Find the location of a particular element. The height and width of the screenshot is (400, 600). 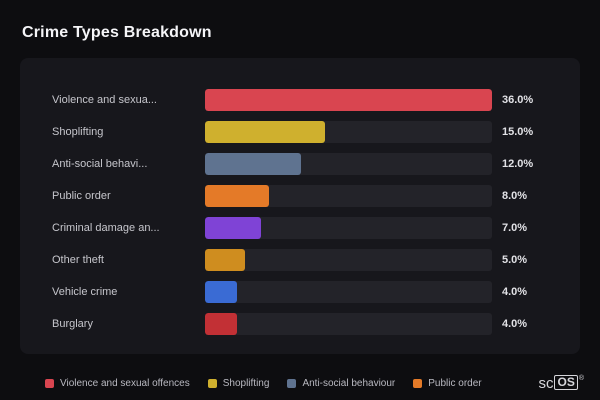

category-label: Burglary is located at coordinates (72, 324).